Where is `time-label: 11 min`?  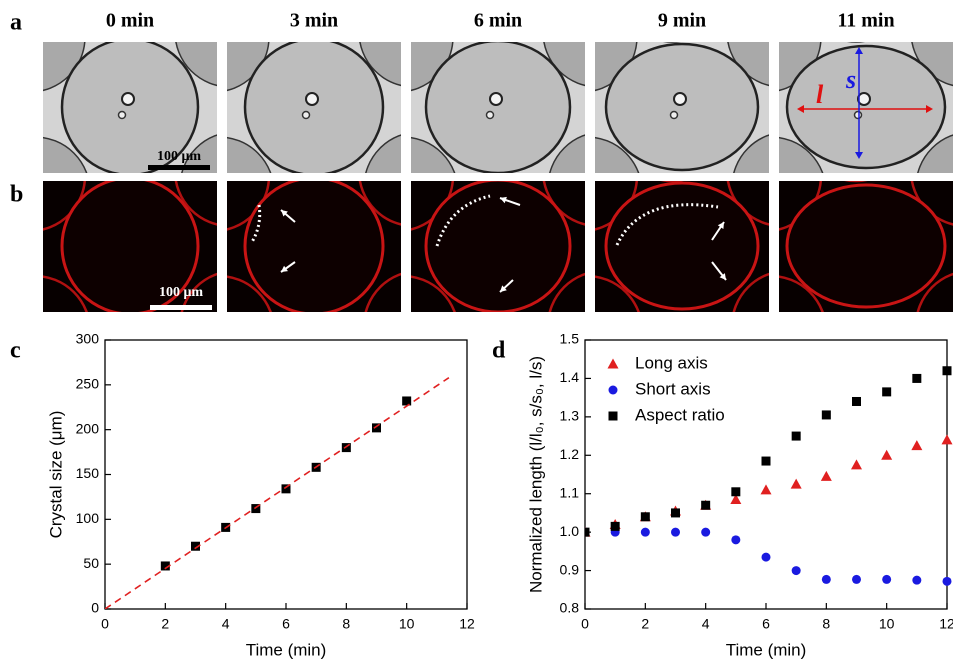 time-label: 11 min is located at coordinates (865, 21).